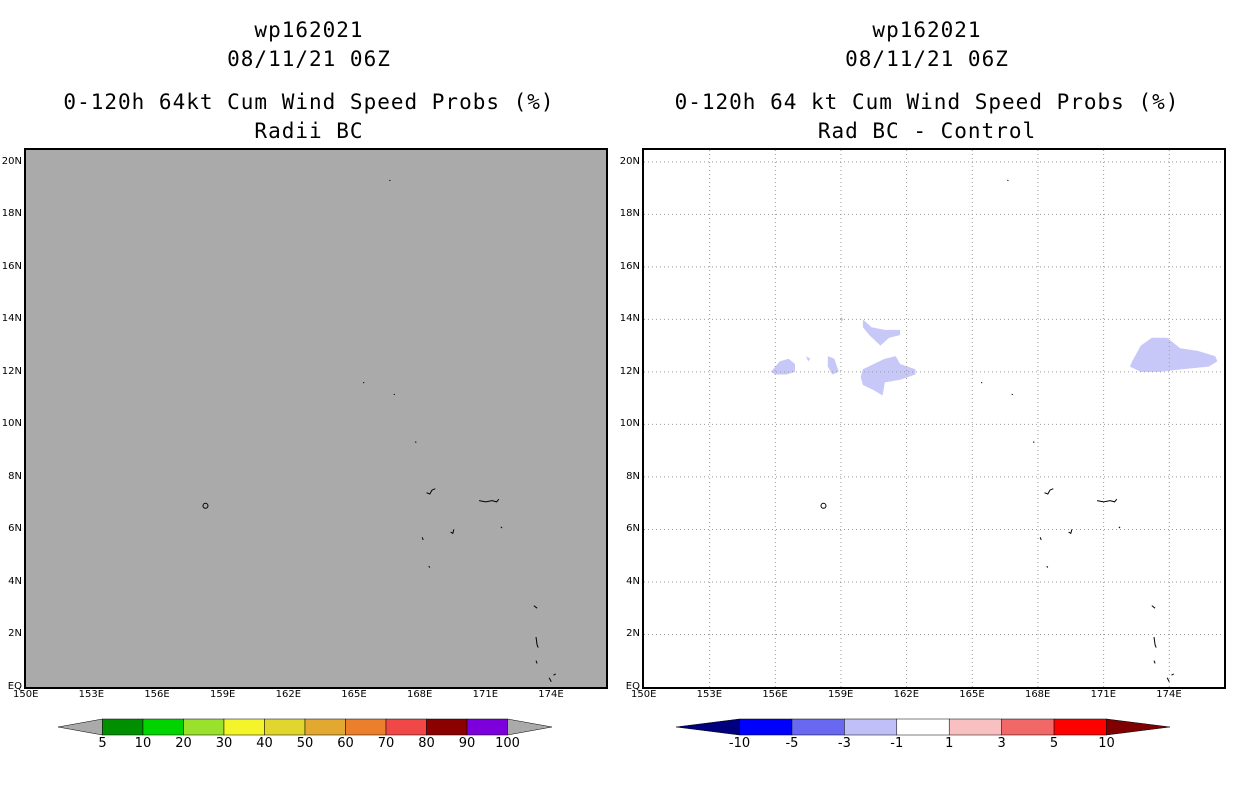  Describe the element at coordinates (345, 743) in the screenshot. I see `colorbar-tick-label: 60` at that location.